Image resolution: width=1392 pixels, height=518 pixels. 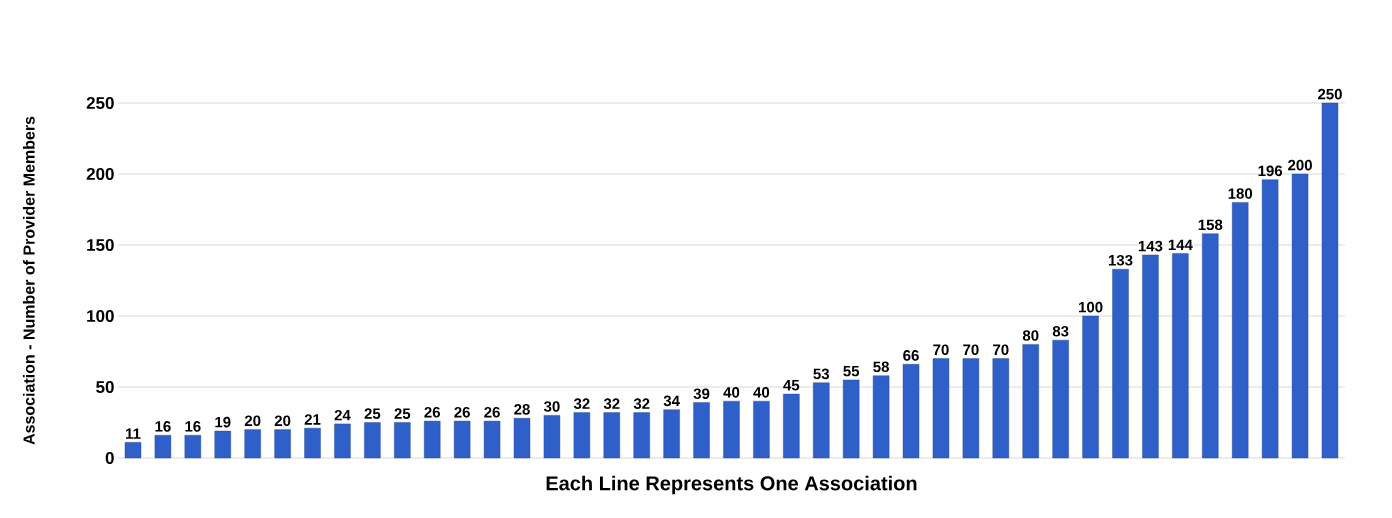 What do you see at coordinates (1300, 165) in the screenshot?
I see `data-label: 200` at bounding box center [1300, 165].